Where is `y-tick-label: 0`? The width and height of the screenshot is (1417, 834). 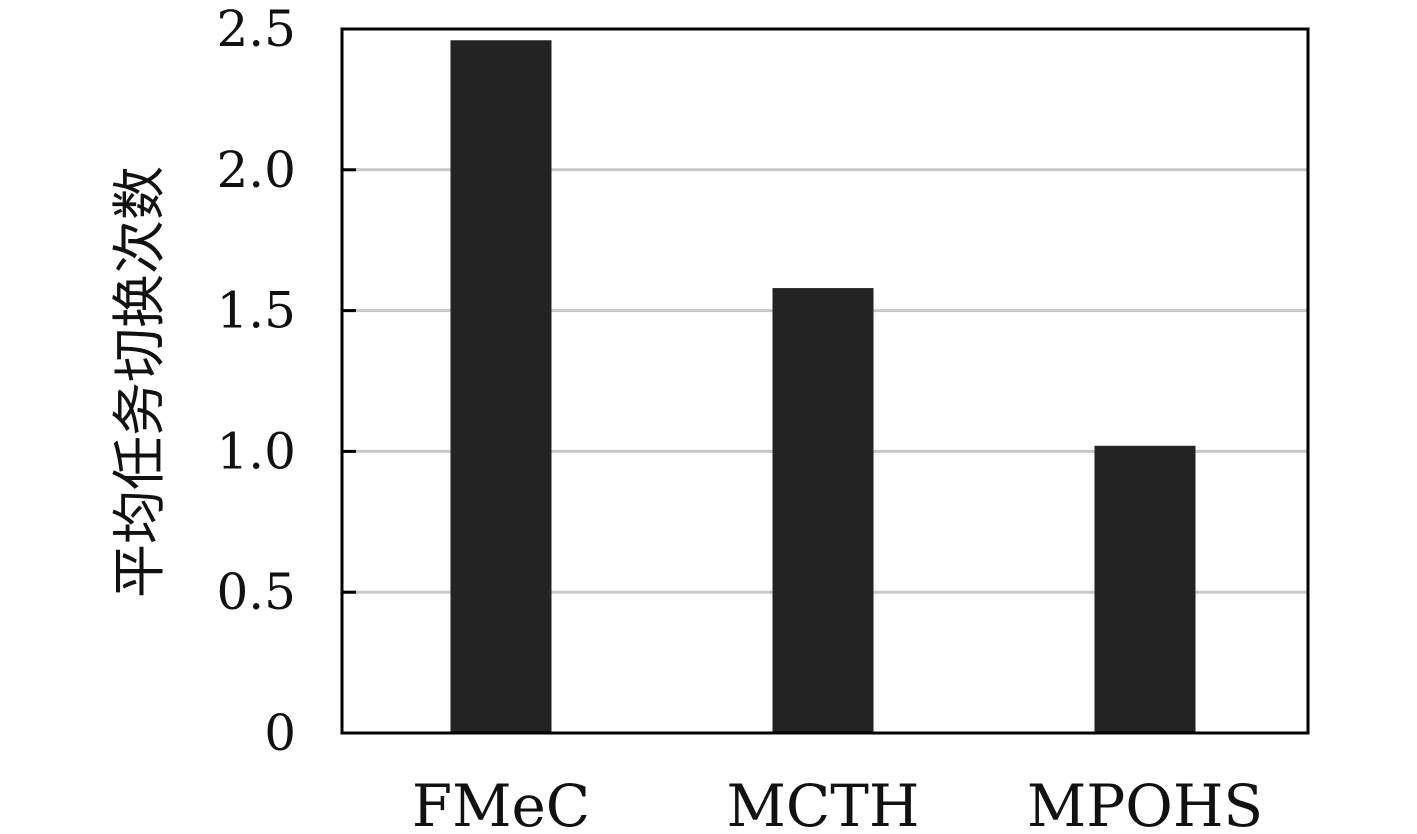 y-tick-label: 0 is located at coordinates (280, 733).